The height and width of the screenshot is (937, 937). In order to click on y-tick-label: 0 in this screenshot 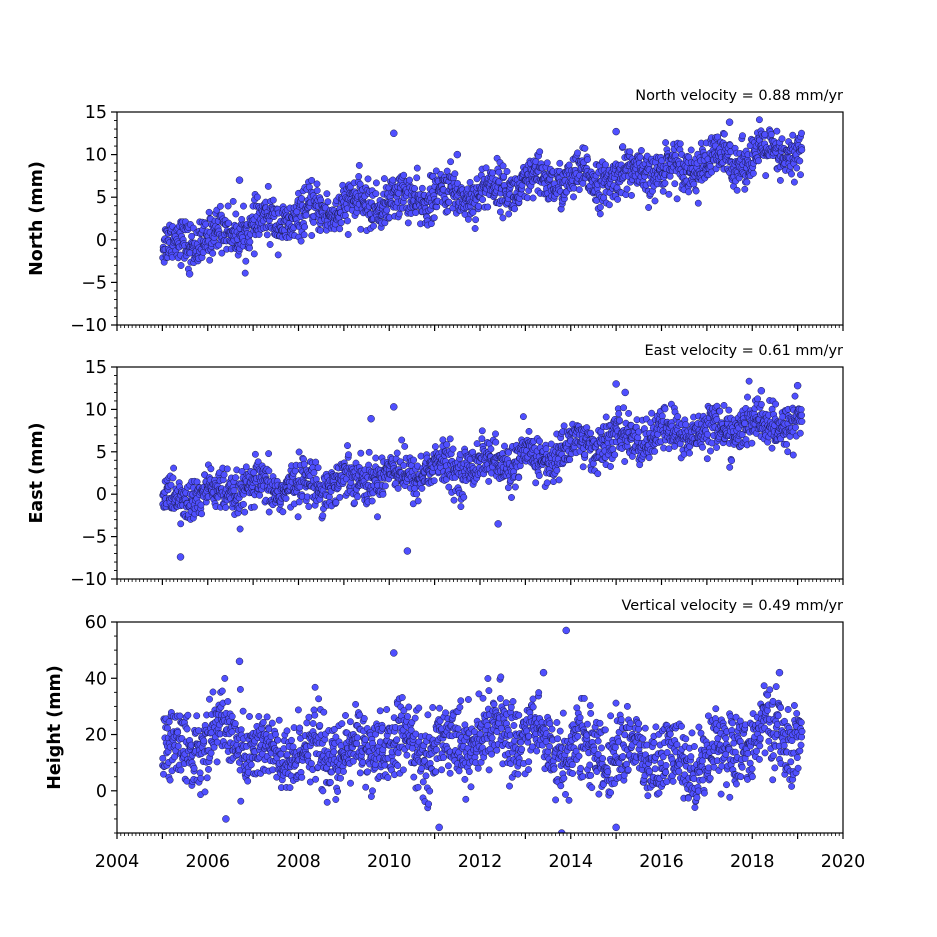, I will do `click(101, 495)`.